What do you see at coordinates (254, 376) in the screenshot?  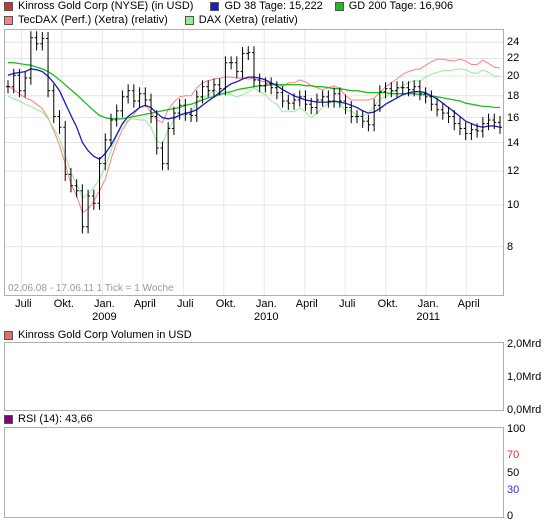 I see `volume-chart-panel` at bounding box center [254, 376].